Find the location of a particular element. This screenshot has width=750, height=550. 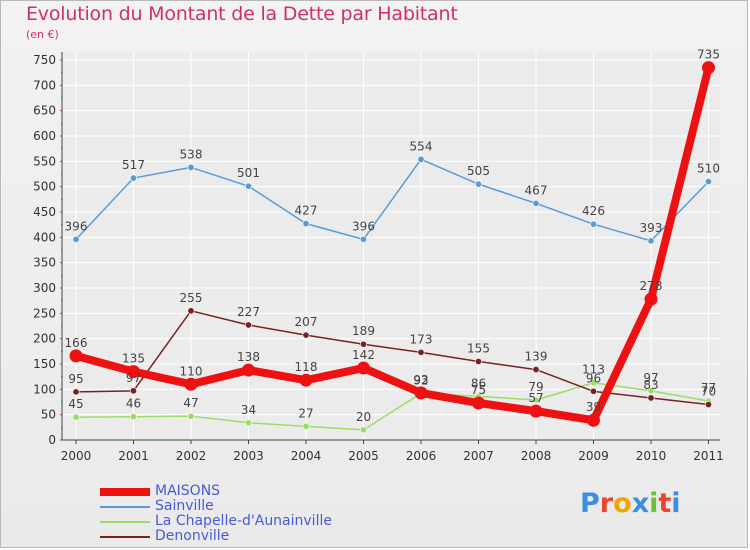

data-label: 538 is located at coordinates (191, 154).